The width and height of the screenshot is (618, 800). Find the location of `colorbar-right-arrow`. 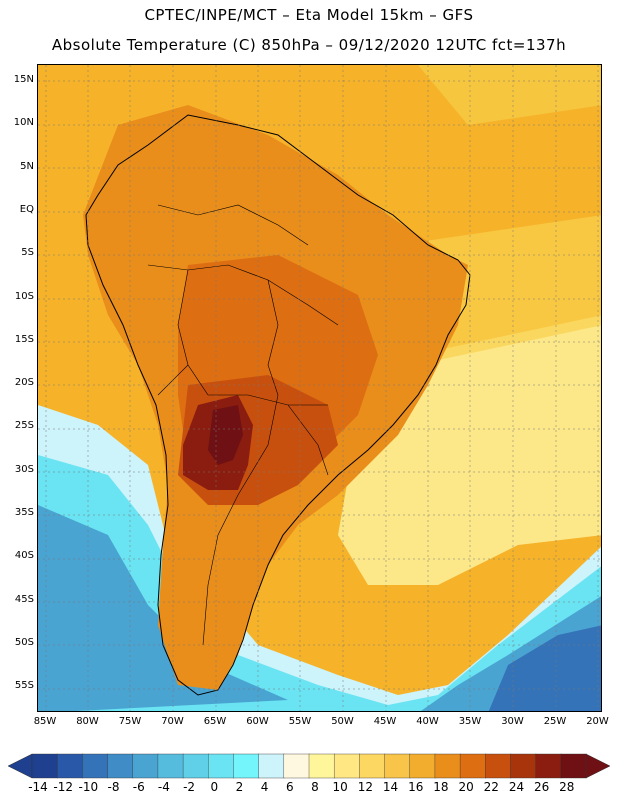

colorbar-right-arrow is located at coordinates (598, 766).